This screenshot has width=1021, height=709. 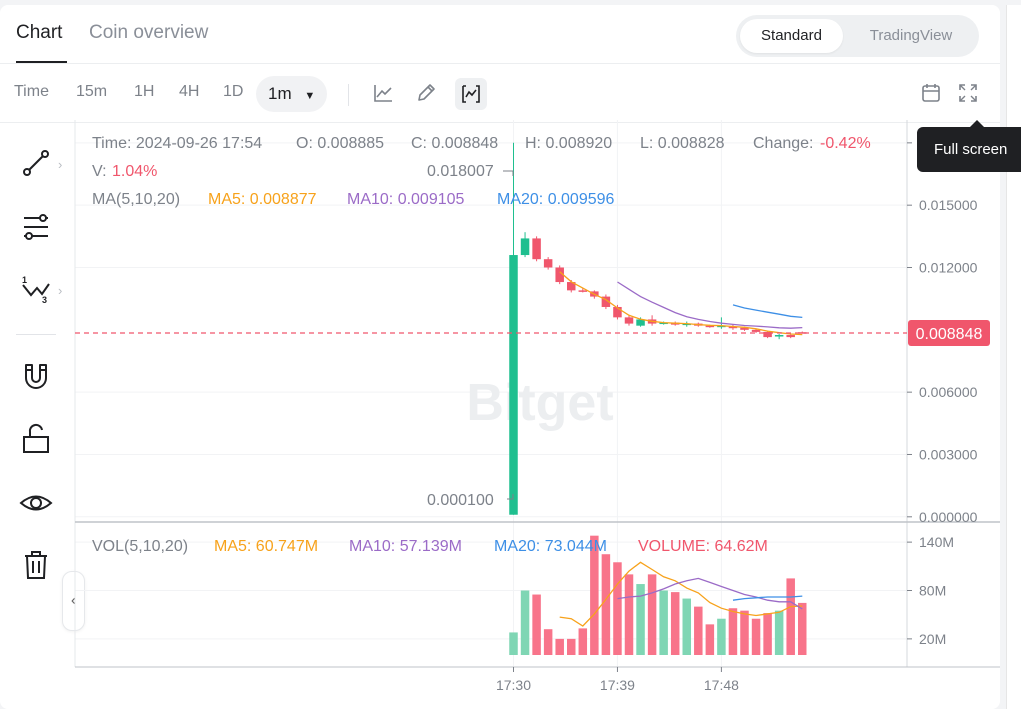 I want to click on chart-toolbar: Time 15m 1H 4H 1D 1m ▼, so click(x=500, y=93).